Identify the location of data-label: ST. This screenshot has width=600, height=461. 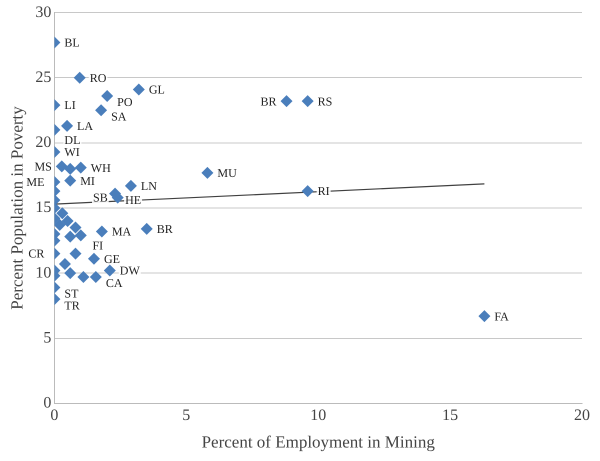
(72, 293).